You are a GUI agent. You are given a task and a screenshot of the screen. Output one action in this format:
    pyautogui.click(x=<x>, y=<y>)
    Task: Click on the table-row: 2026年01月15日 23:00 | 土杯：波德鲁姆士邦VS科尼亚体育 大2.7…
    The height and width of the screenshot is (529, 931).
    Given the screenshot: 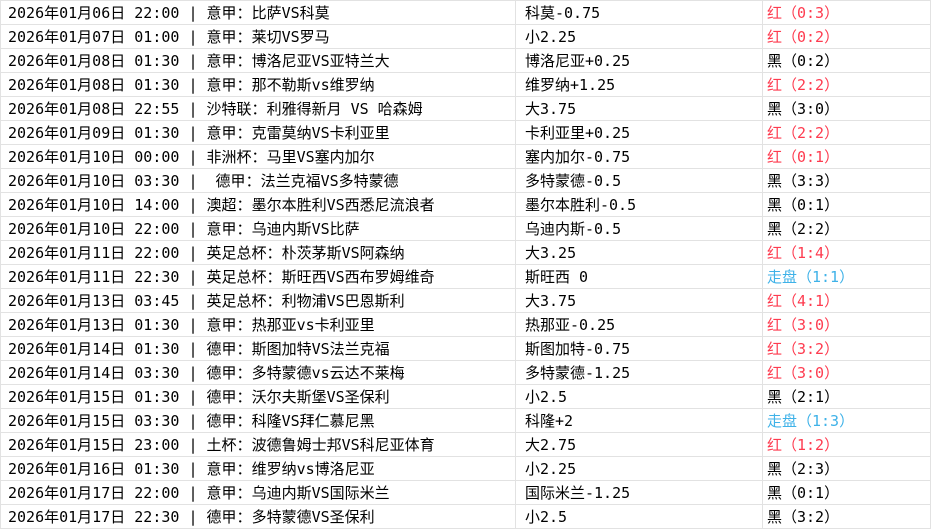 What is the action you would take?
    pyautogui.click(x=465, y=445)
    